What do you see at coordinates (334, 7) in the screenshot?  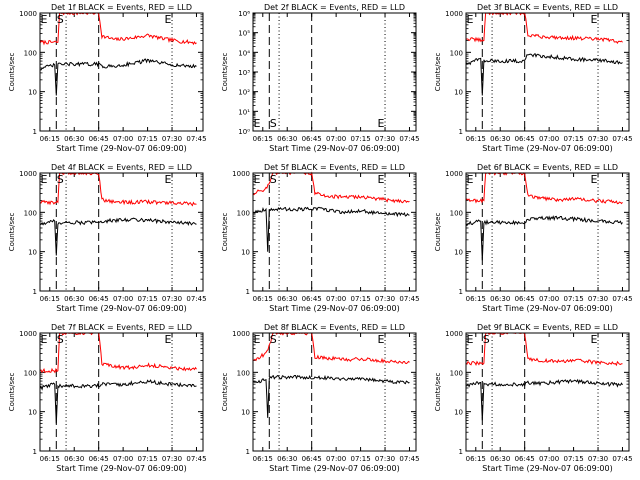 I see `panel-title: Det 2f BLACK = Events, RED = LLD` at bounding box center [334, 7].